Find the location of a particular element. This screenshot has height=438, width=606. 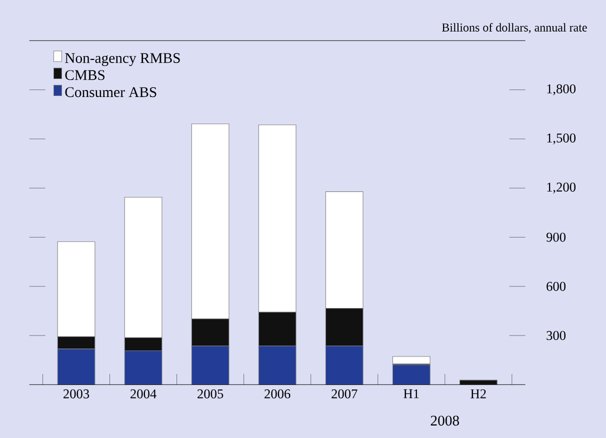

y-tick-label: 1,200 is located at coordinates (561, 188).